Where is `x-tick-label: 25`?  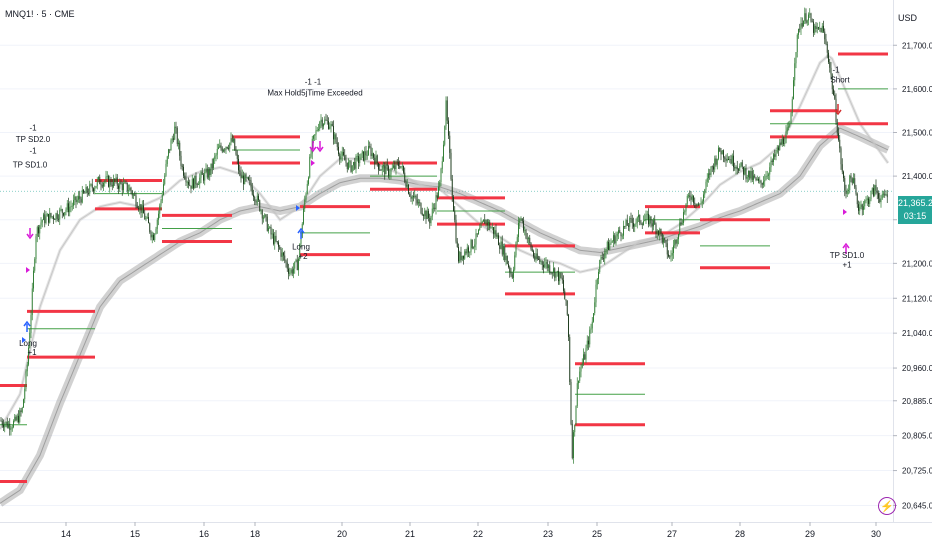 x-tick-label: 25 is located at coordinates (597, 534).